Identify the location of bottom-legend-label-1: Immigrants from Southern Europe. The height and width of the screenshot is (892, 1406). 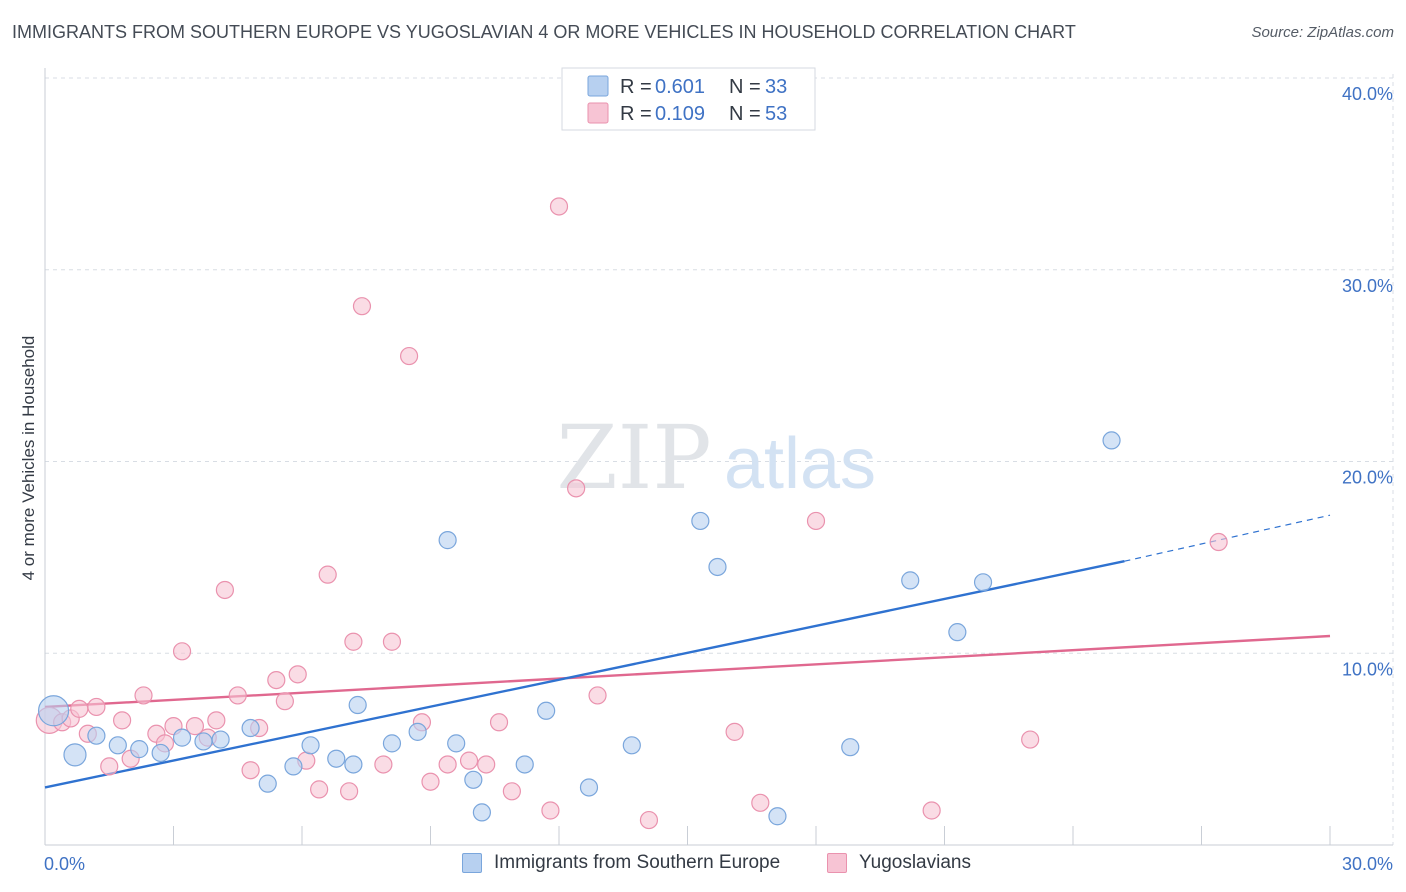
(637, 862).